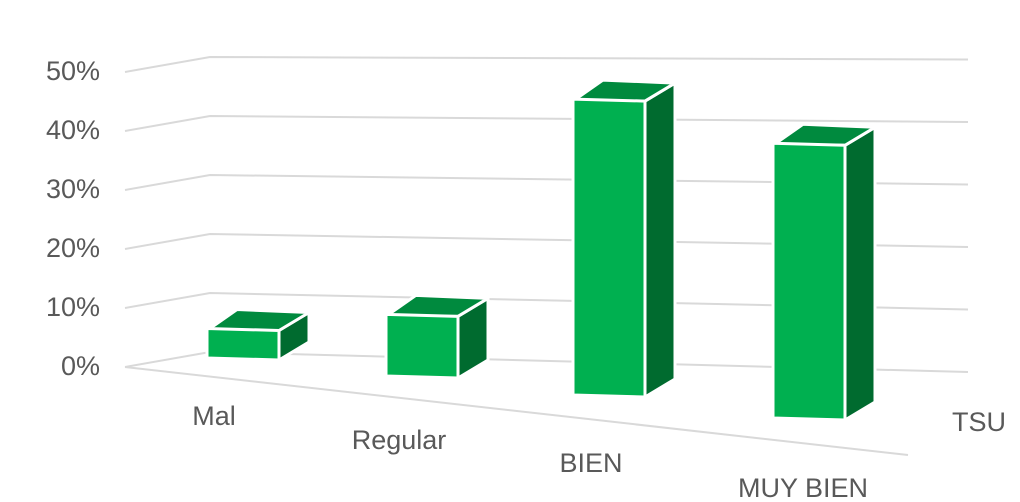  Describe the element at coordinates (214, 416) in the screenshot. I see `x-category-label: Mal` at that location.